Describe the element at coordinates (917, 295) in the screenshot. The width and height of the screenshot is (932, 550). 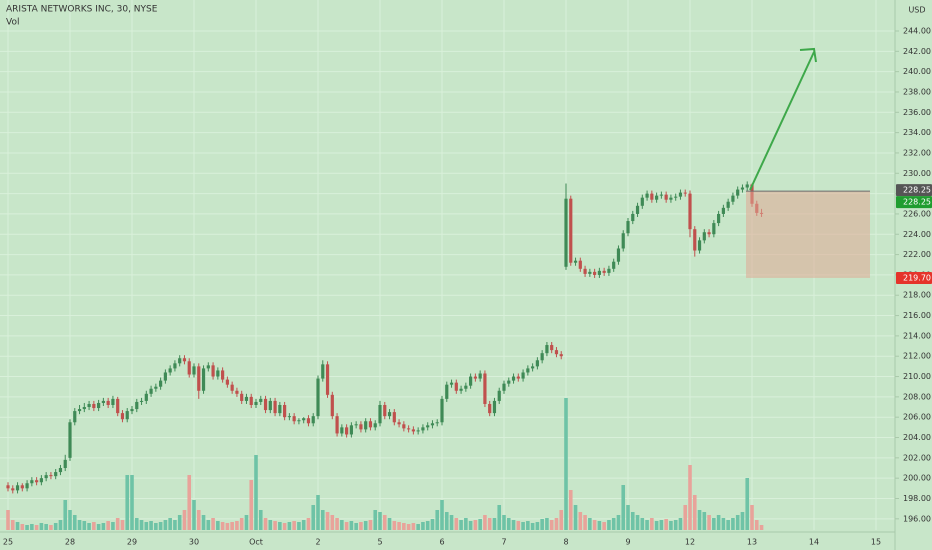
I see `y-tick-label: 218.00` at that location.